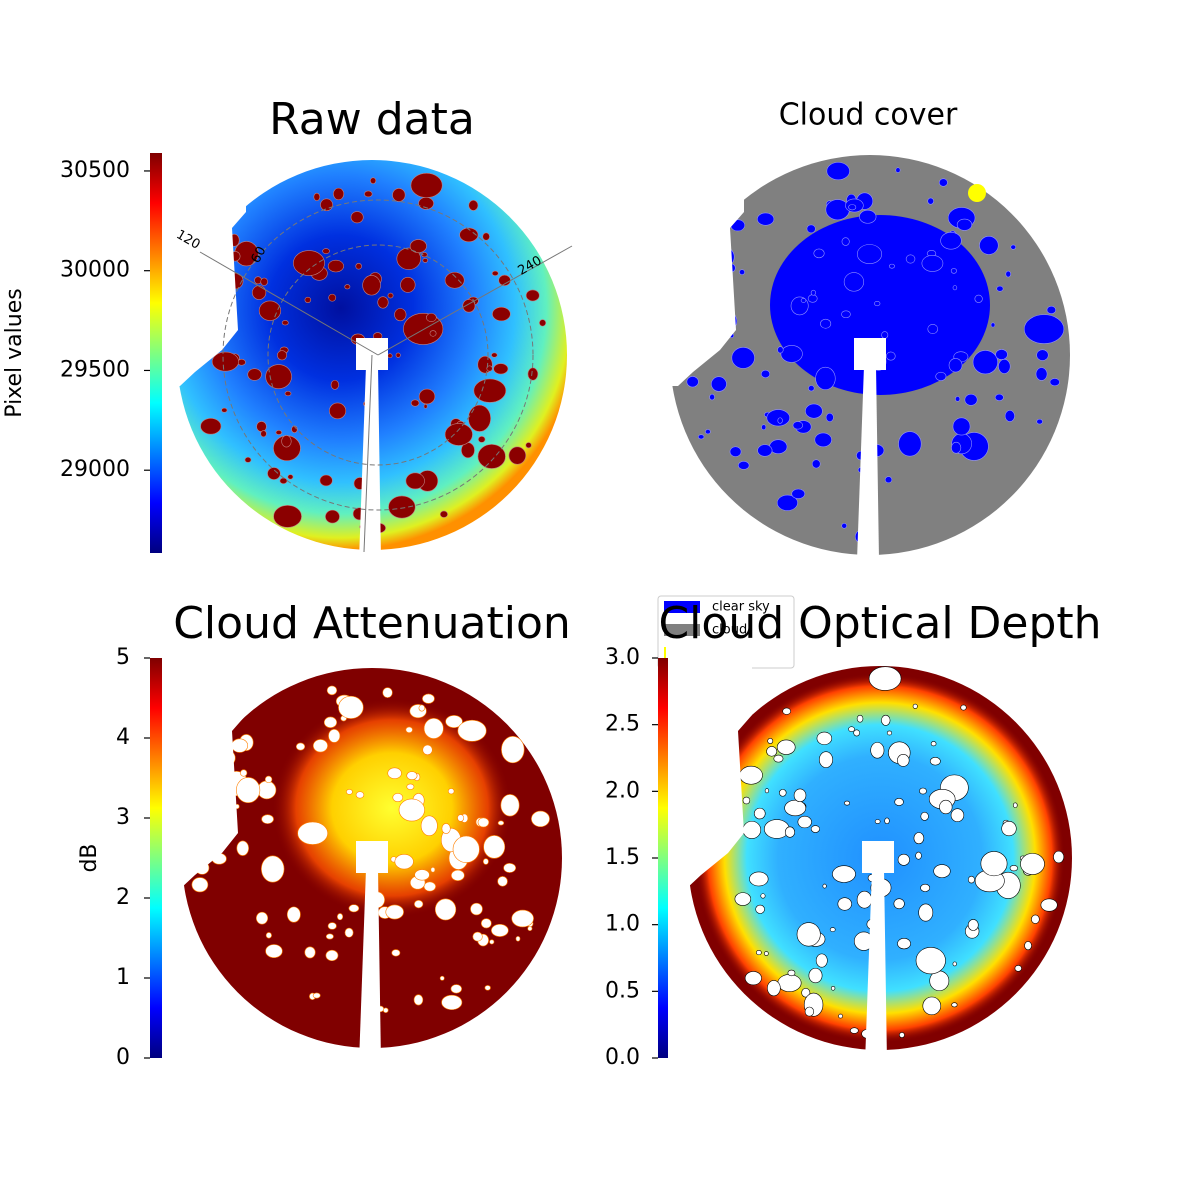  What do you see at coordinates (14, 352) in the screenshot?
I see `colorbar-label: Pixel values` at bounding box center [14, 352].